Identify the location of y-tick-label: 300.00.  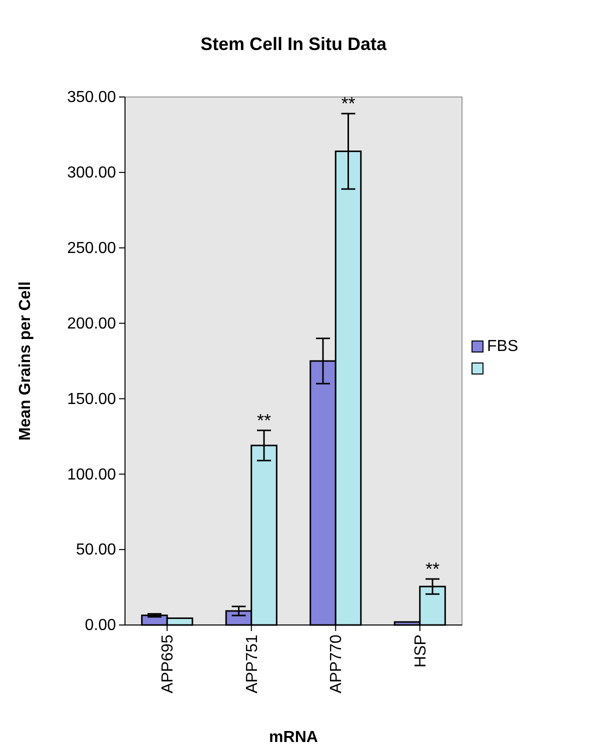
(91, 173).